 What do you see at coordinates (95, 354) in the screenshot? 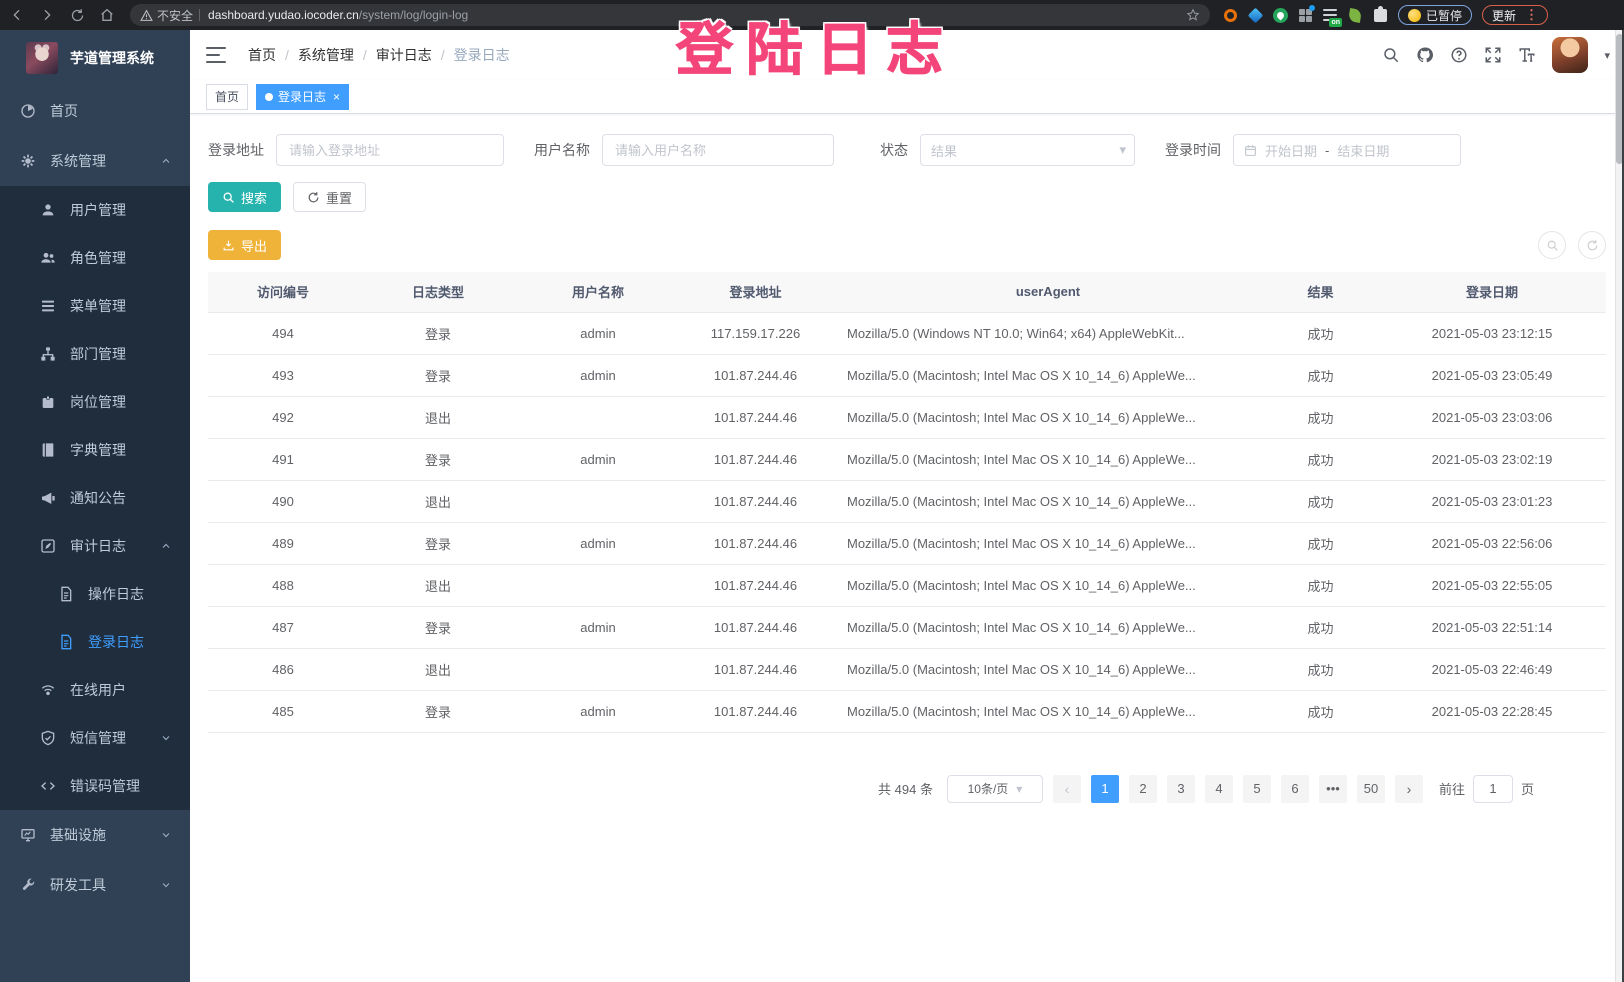
I see `sidebar-item-部门管理: 部门管理` at bounding box center [95, 354].